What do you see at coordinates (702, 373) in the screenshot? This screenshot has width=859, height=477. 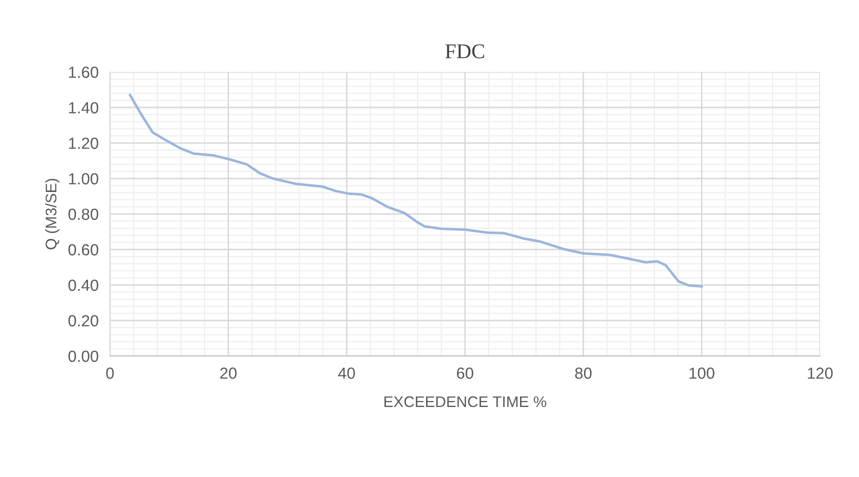 I see `x-tick-label: 100` at bounding box center [702, 373].